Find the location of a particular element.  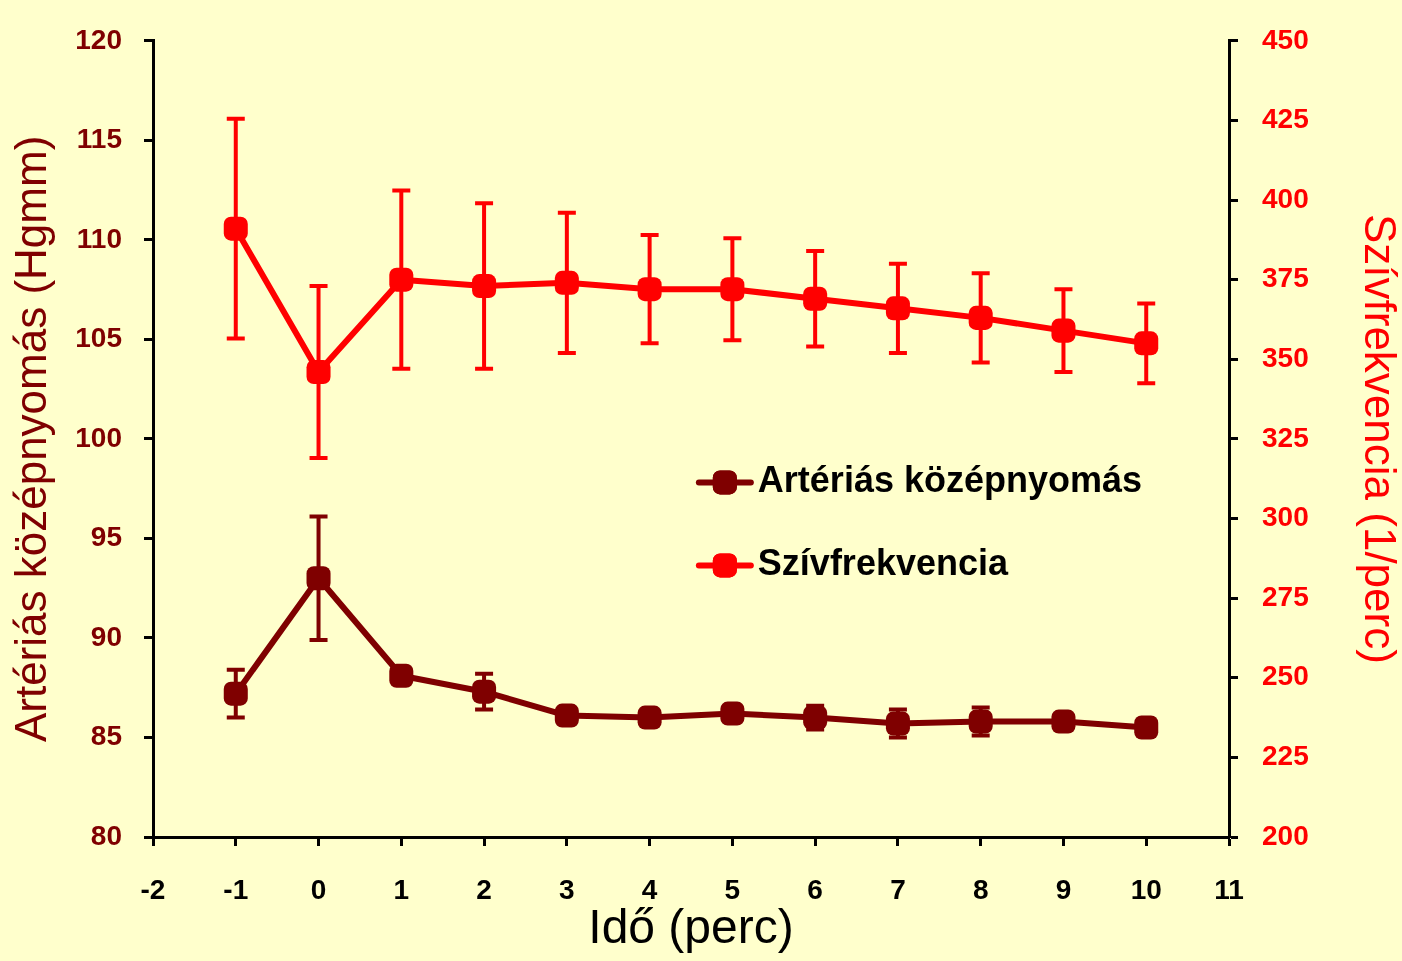

y2-tick-label: 425 is located at coordinates (1285, 119).